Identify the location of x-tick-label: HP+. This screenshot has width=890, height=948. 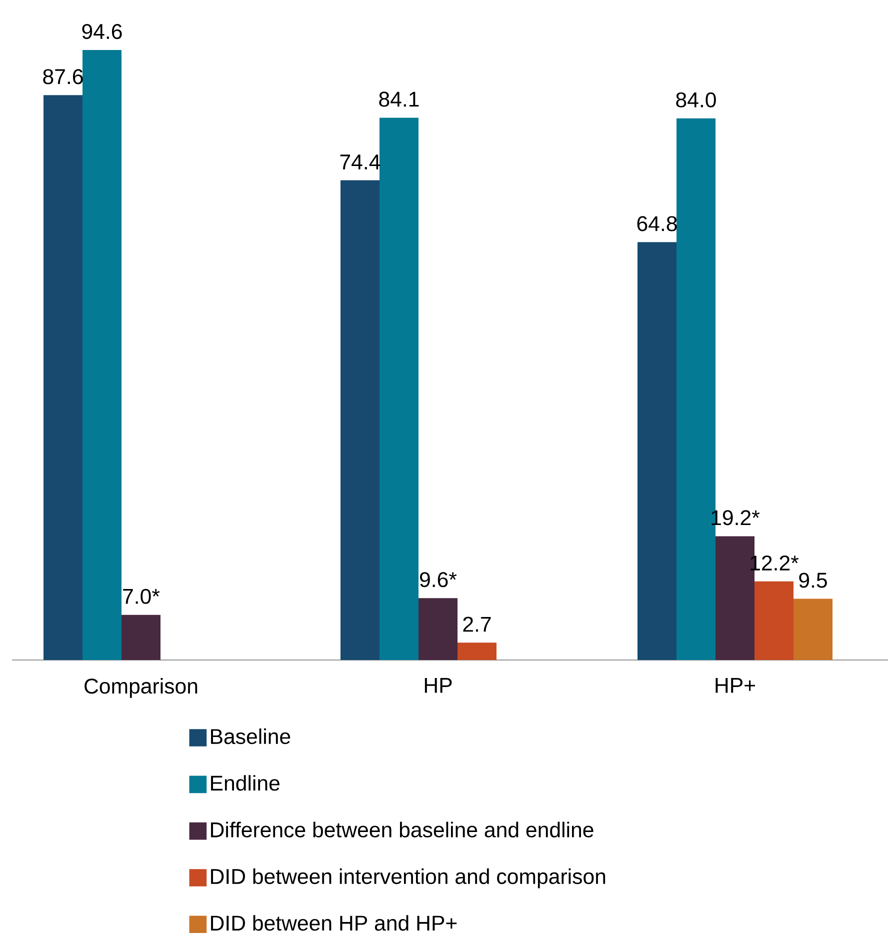
(735, 685).